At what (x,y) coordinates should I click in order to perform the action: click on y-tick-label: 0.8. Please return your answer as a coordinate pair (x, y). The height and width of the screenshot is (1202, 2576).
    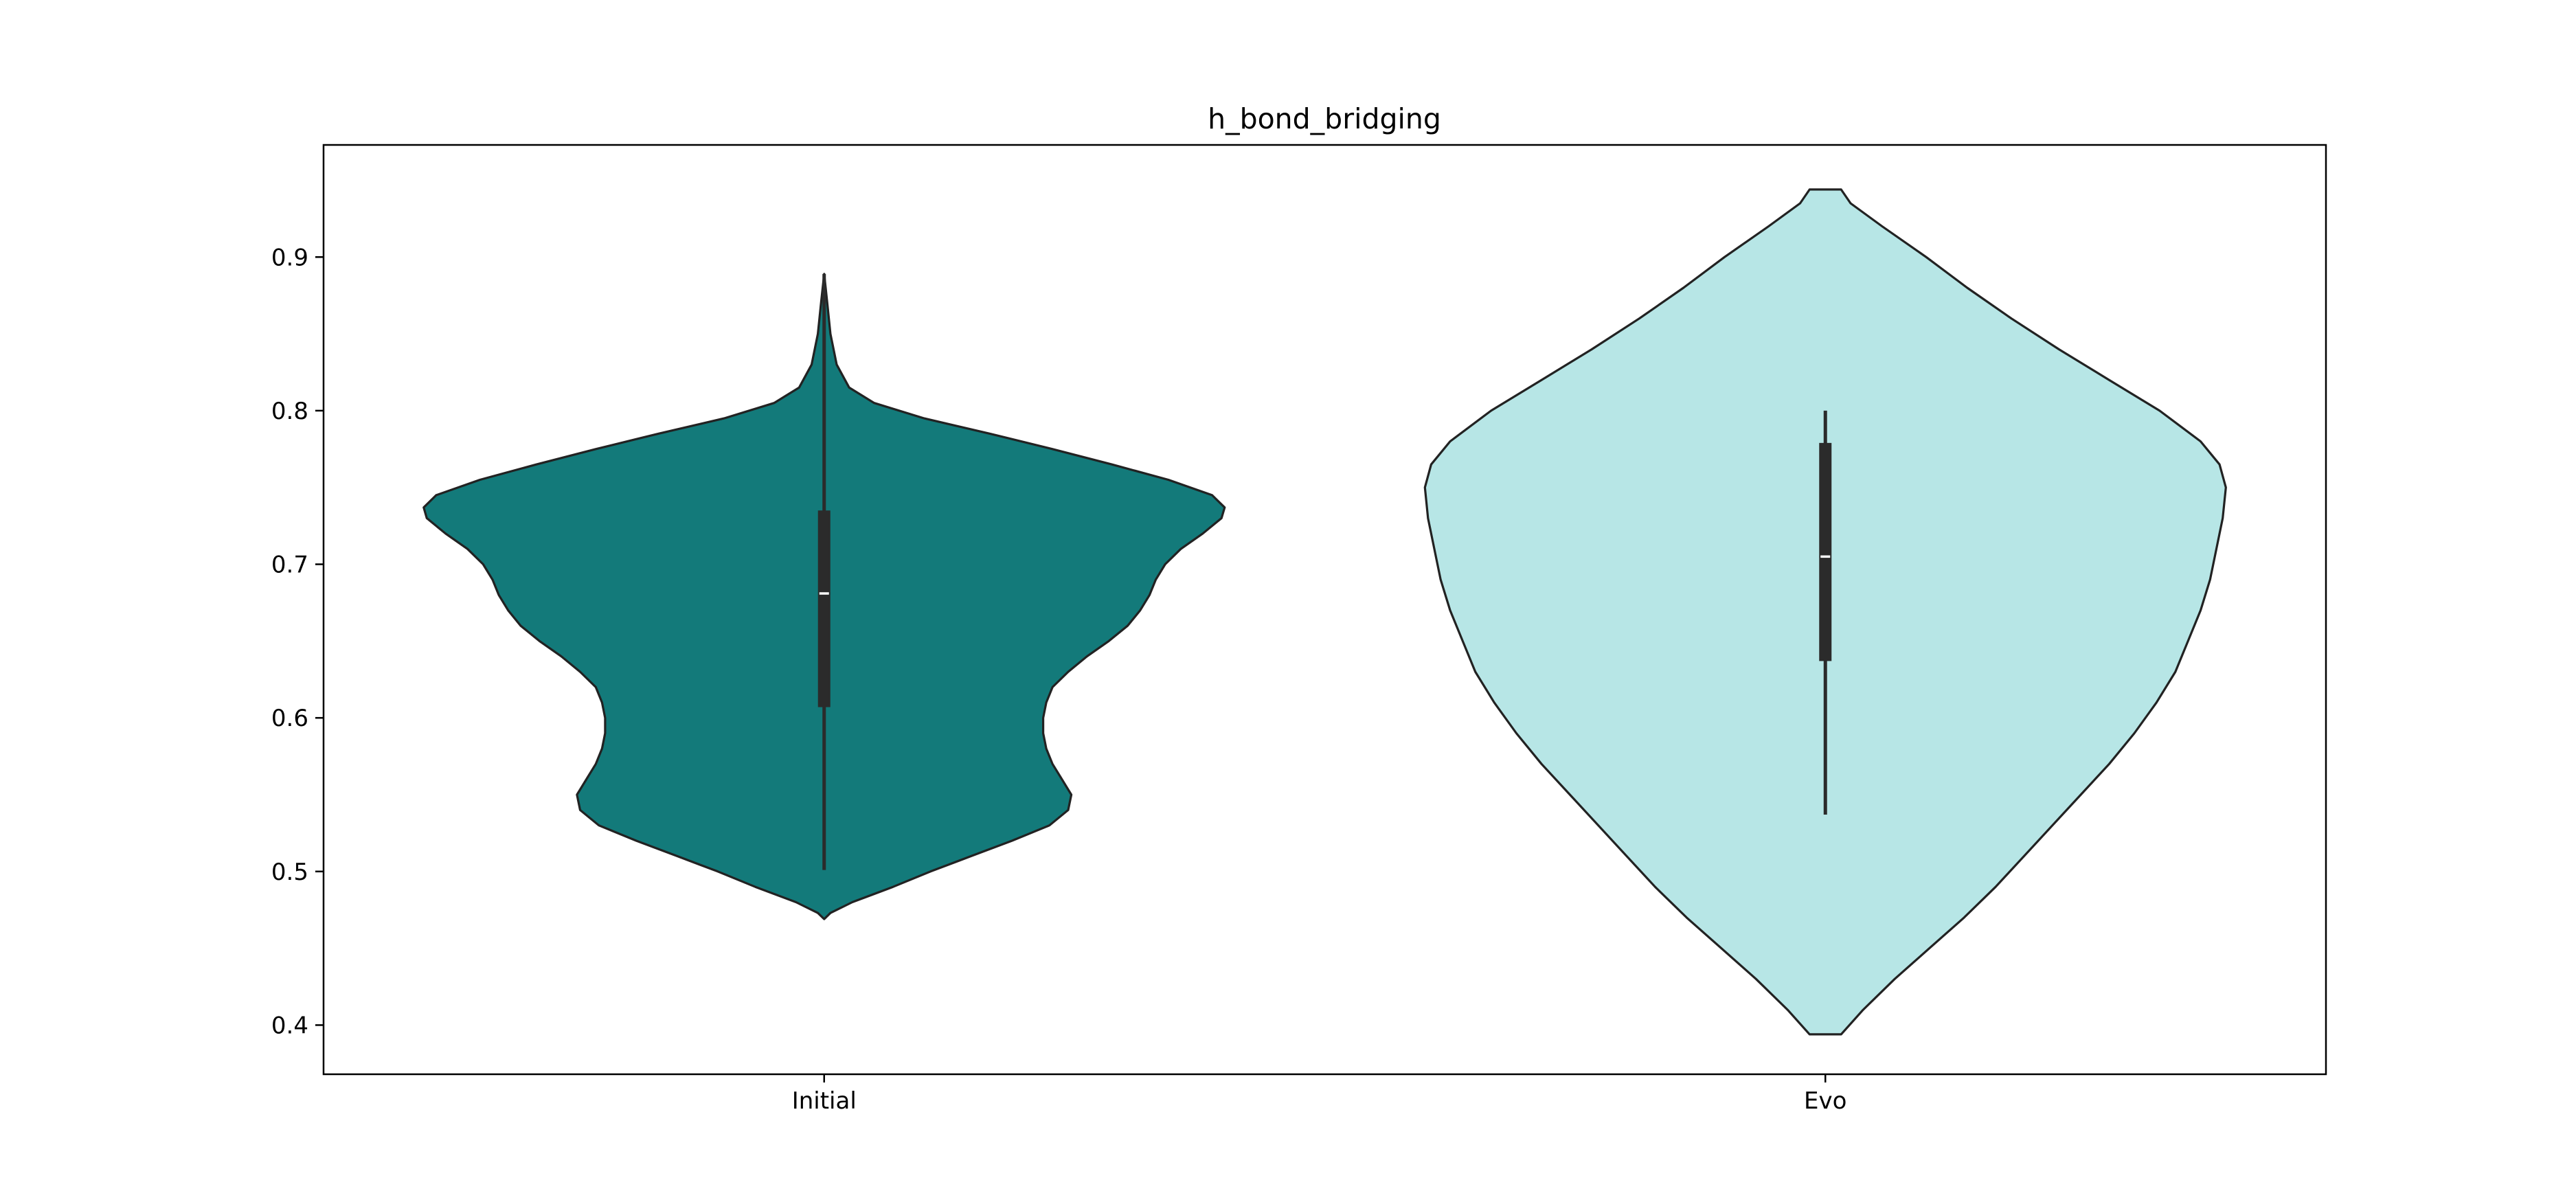
    Looking at the image, I should click on (289, 412).